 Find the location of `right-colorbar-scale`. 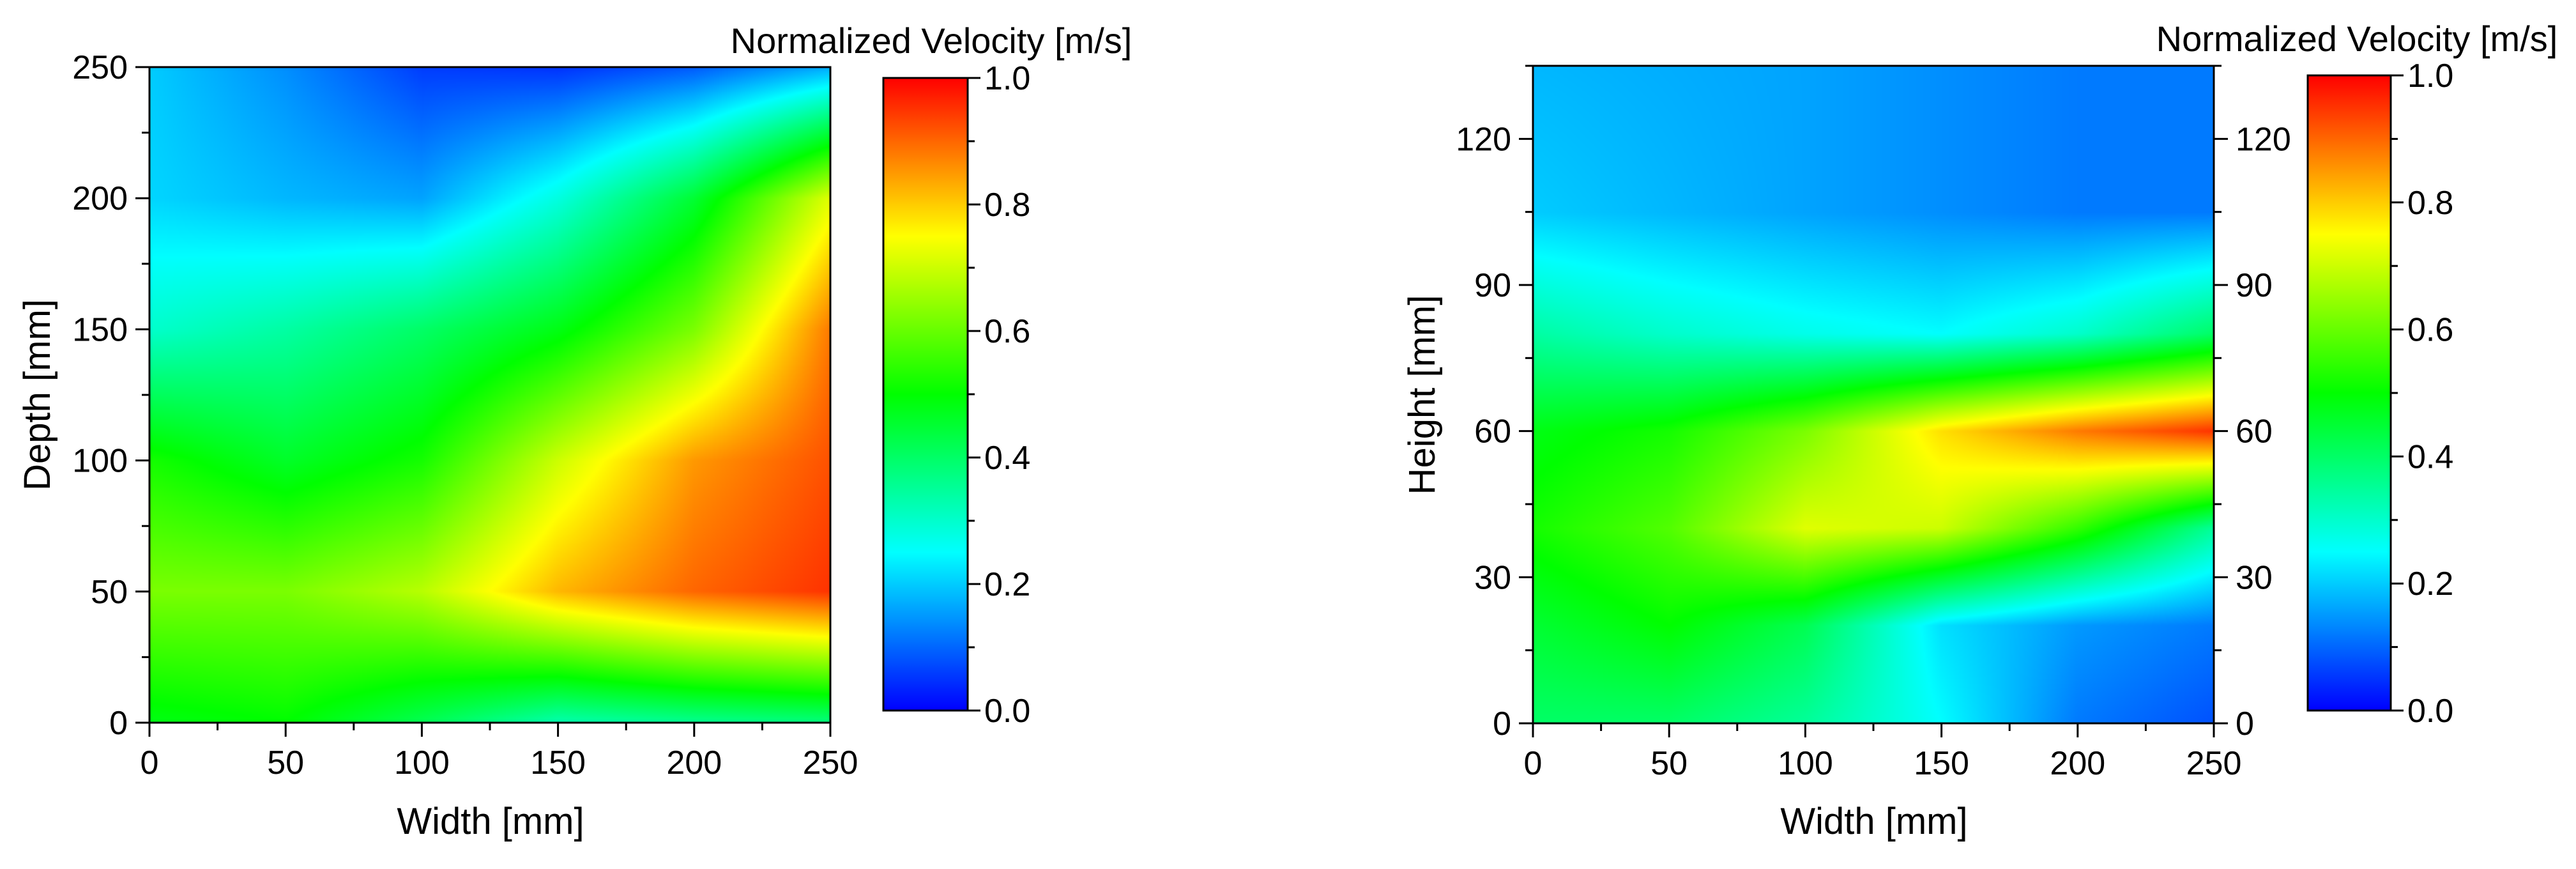

right-colorbar-scale is located at coordinates (2349, 393).